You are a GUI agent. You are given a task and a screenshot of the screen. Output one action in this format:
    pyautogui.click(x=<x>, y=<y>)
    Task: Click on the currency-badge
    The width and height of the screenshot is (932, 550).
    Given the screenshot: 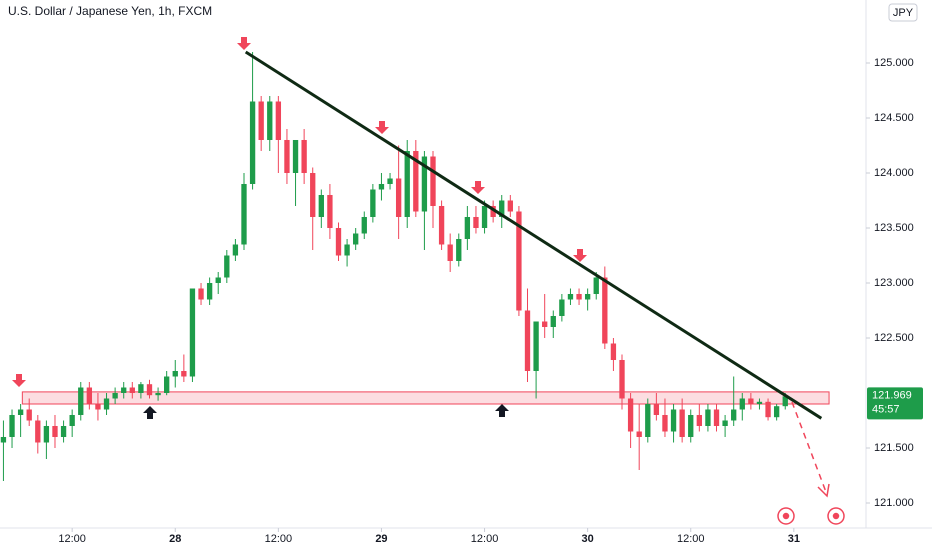 What is the action you would take?
    pyautogui.click(x=903, y=12)
    